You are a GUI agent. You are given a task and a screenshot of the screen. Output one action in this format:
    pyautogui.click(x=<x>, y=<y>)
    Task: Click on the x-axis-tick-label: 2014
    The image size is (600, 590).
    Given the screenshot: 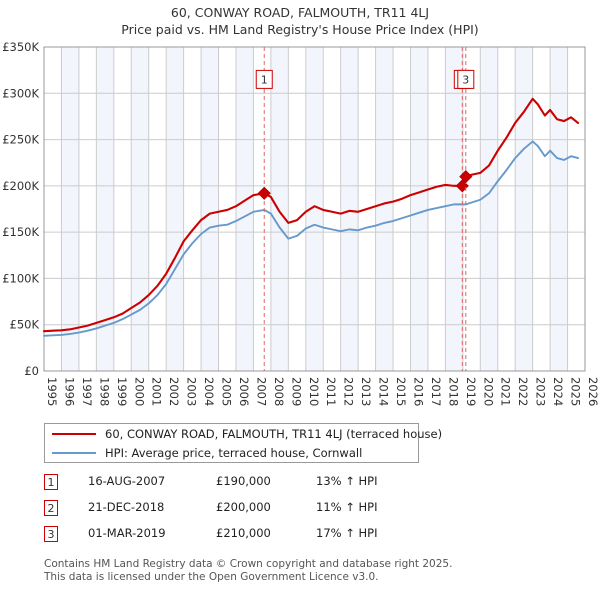 What is the action you would take?
    pyautogui.click(x=384, y=391)
    